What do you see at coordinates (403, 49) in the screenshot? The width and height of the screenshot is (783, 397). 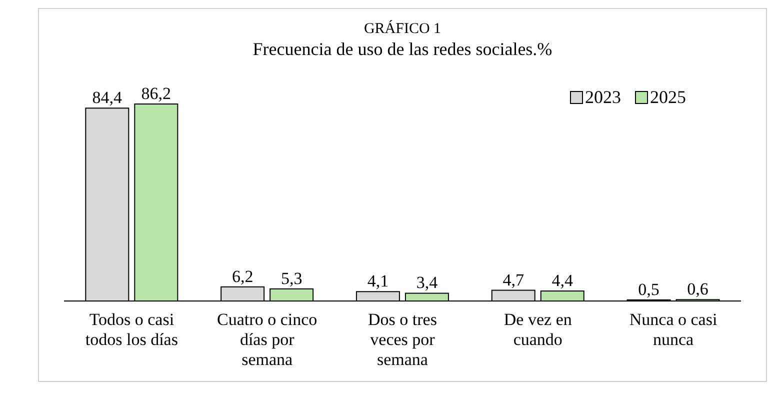 I see `chart-subtitle: Frecuencia de uso de las redes sociales.%` at bounding box center [403, 49].